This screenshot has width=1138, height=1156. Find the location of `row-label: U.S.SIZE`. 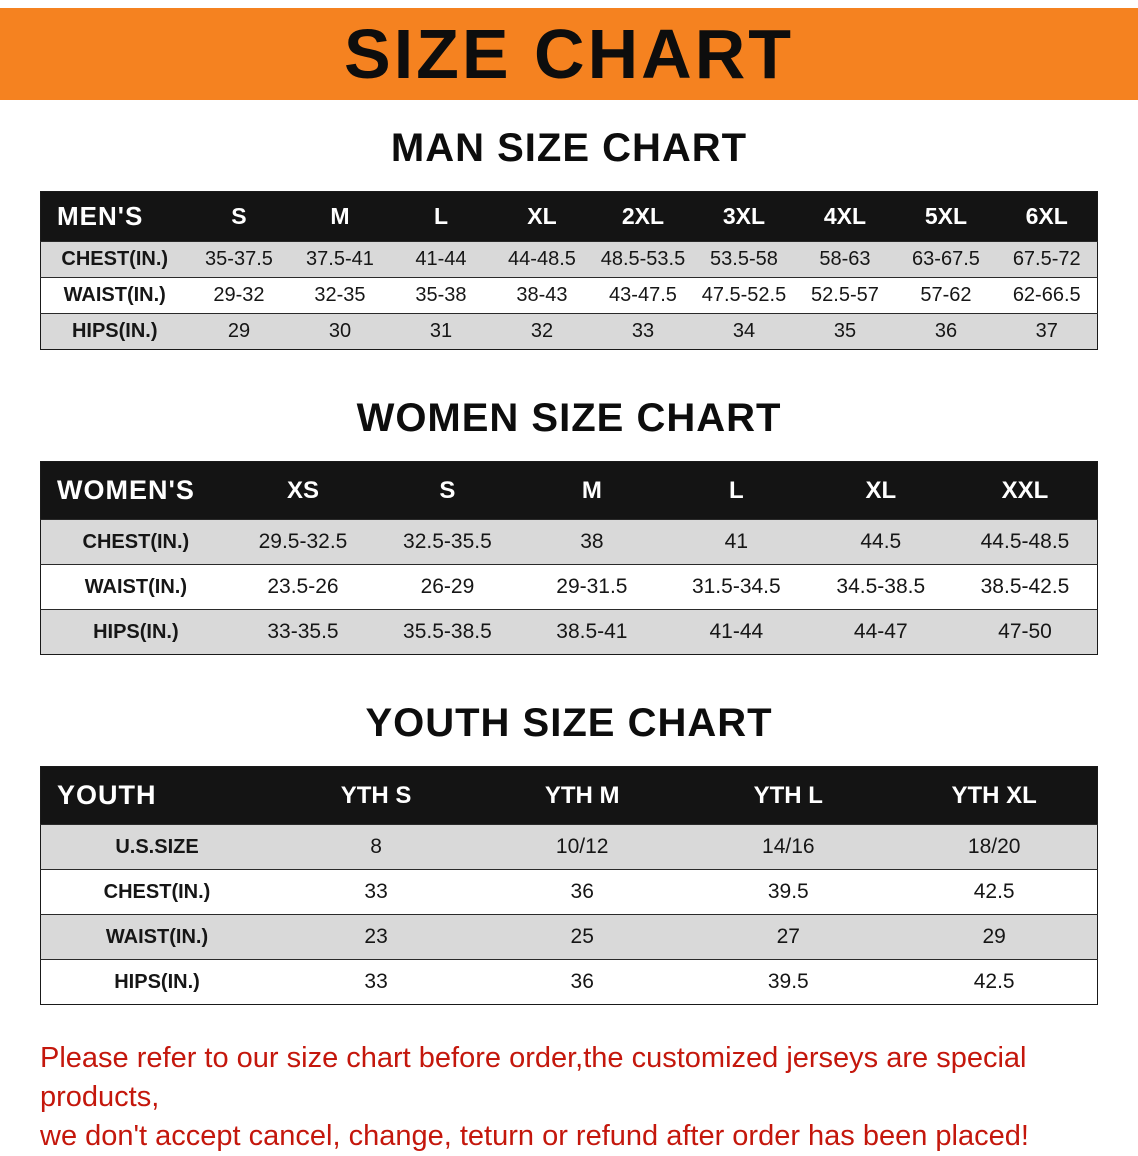

row-label: U.S.SIZE is located at coordinates (157, 846).